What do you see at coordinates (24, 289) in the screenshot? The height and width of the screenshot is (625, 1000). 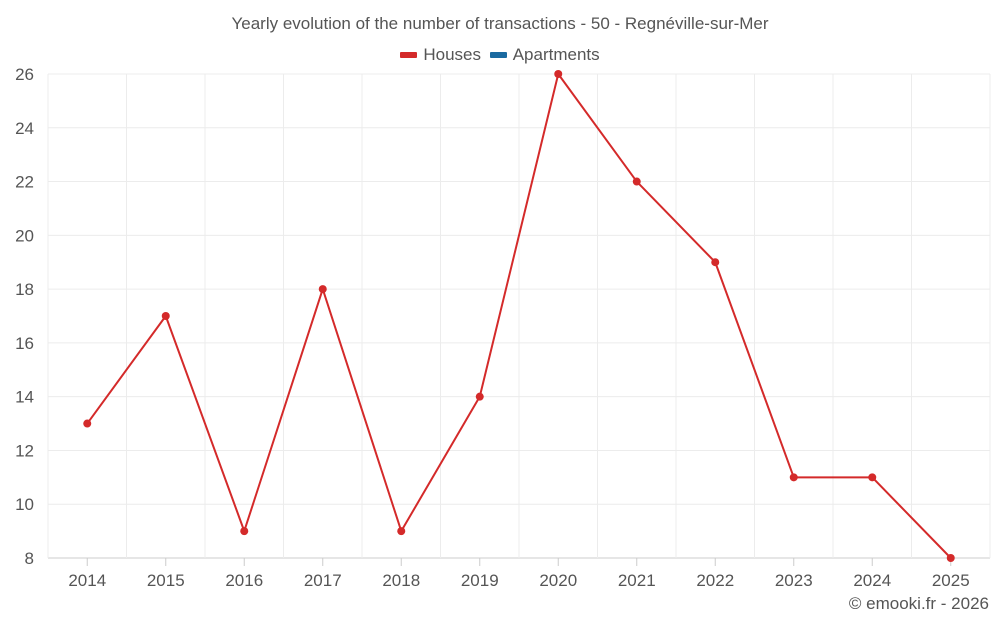 I see `y-tick-label-18: 18` at bounding box center [24, 289].